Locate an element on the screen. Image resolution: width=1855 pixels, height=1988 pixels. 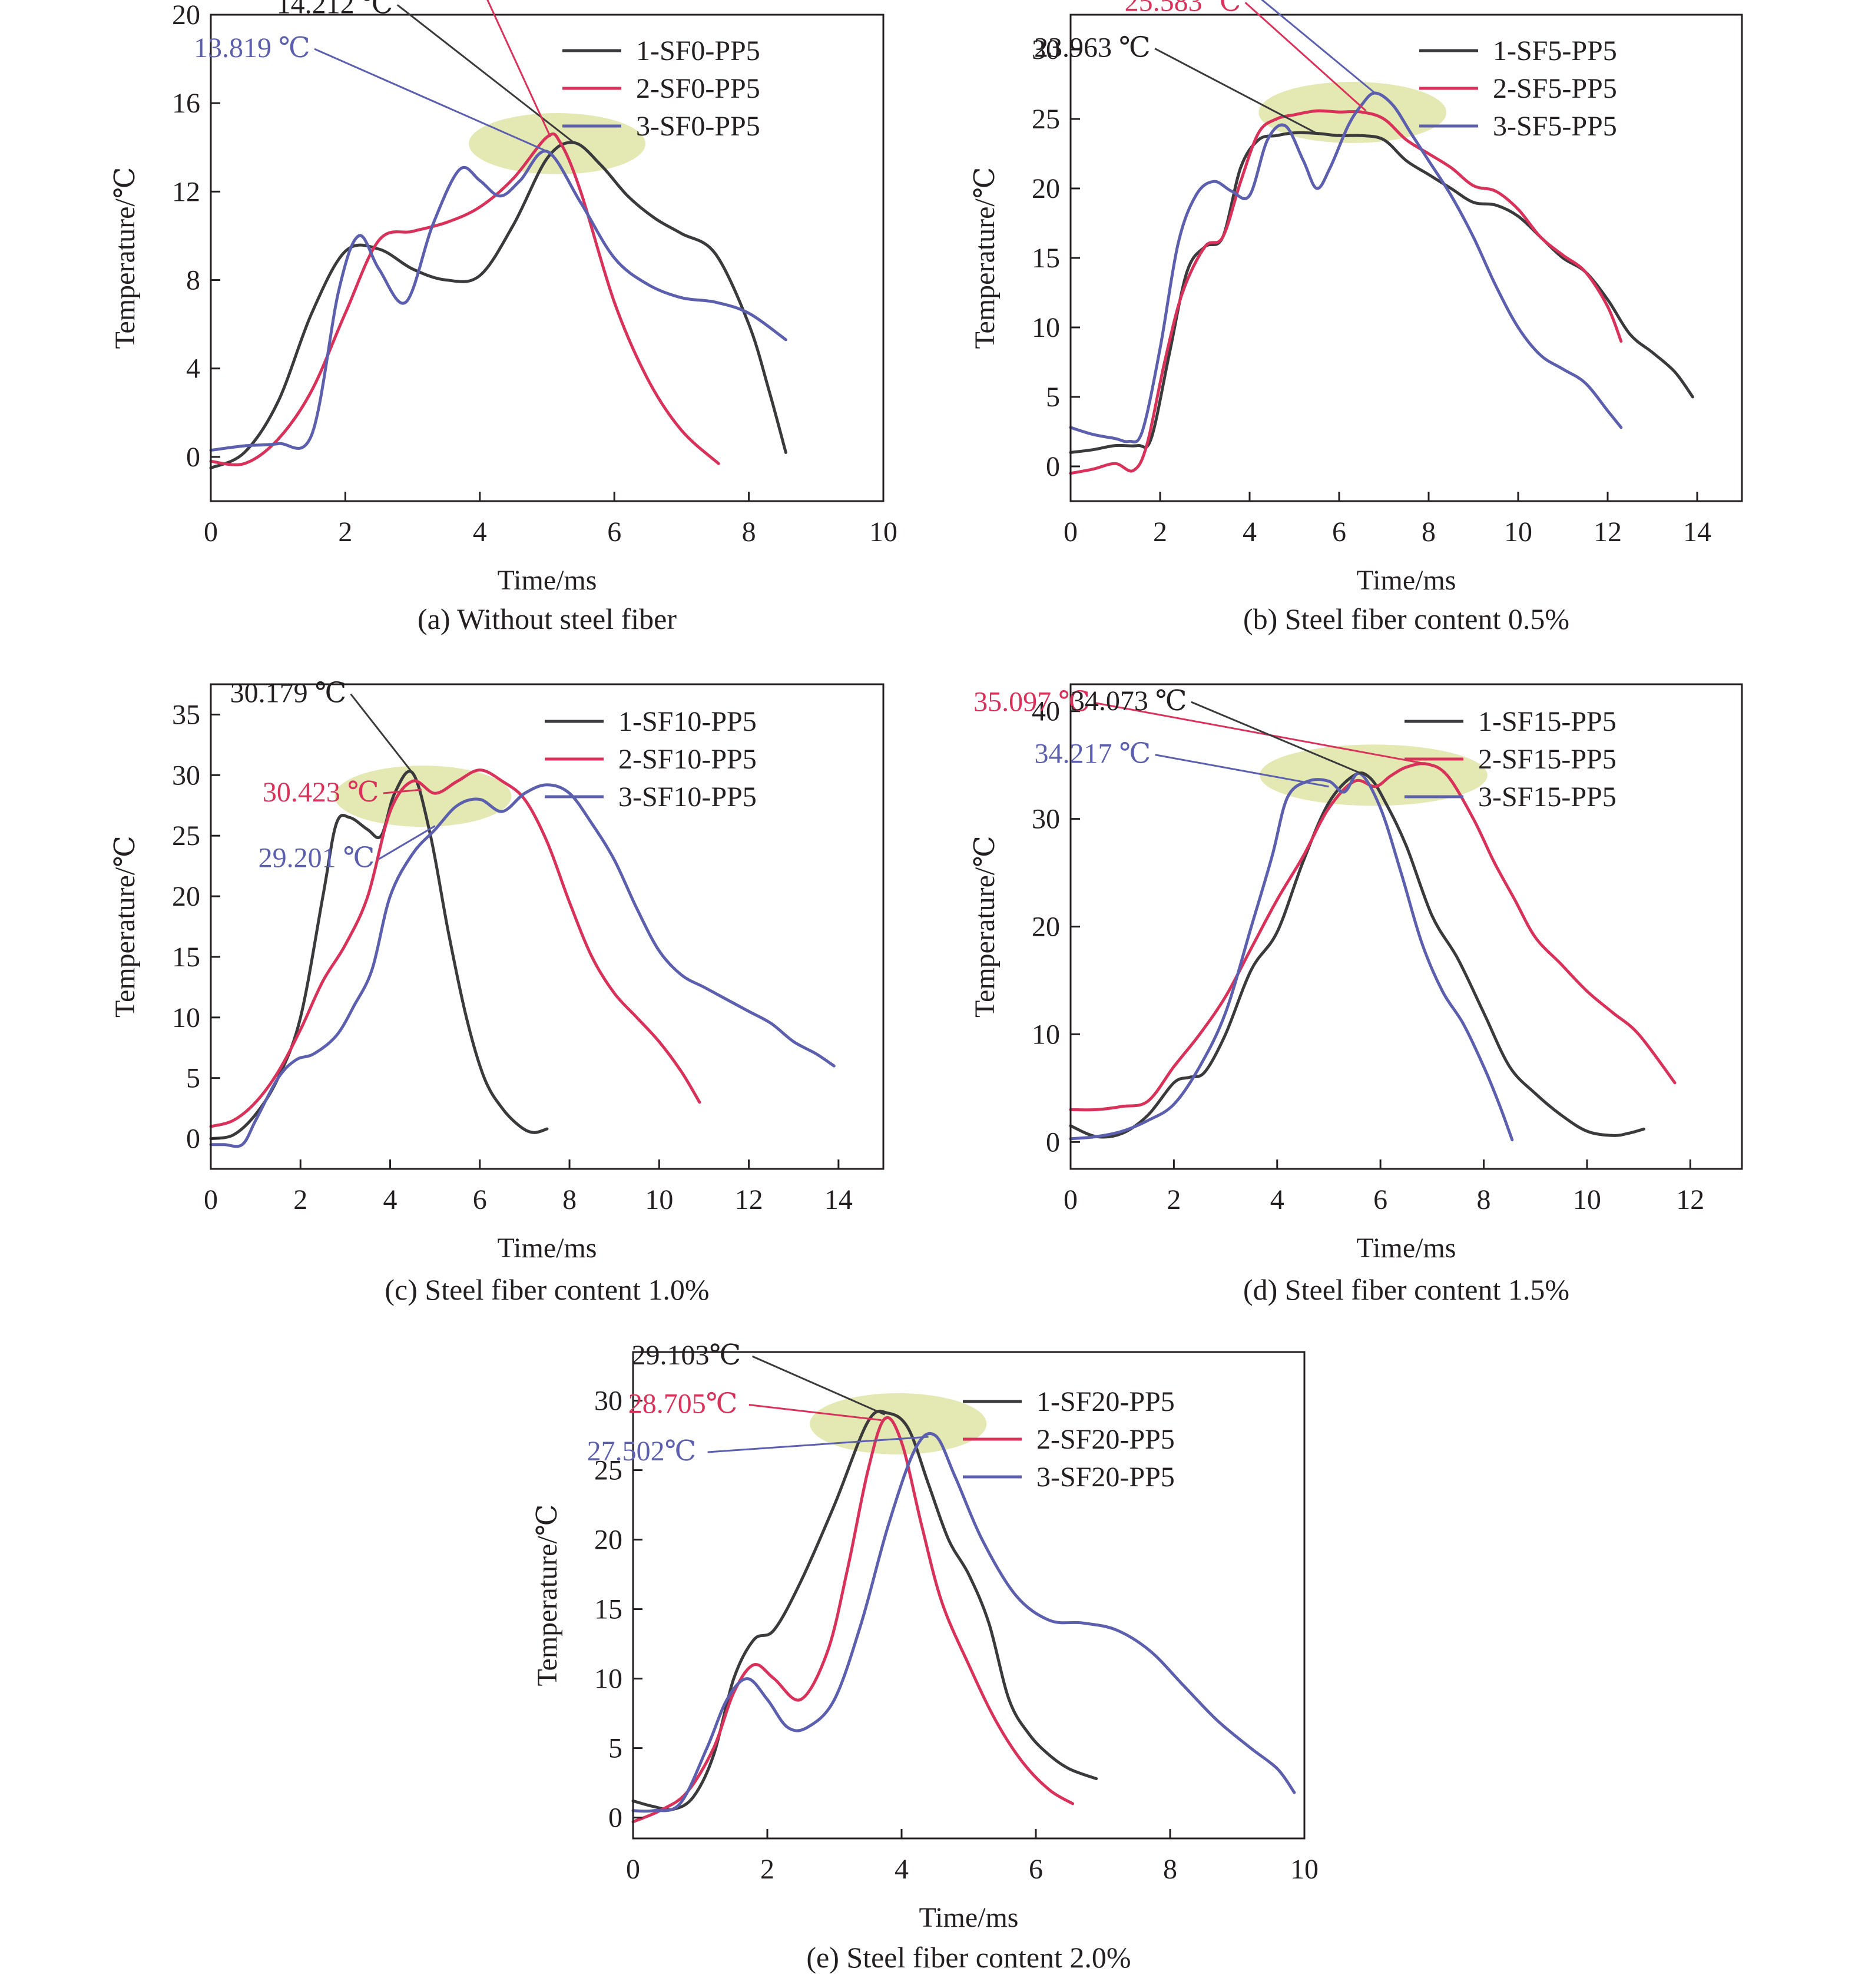
y-tick-label: 4 is located at coordinates (193, 369).